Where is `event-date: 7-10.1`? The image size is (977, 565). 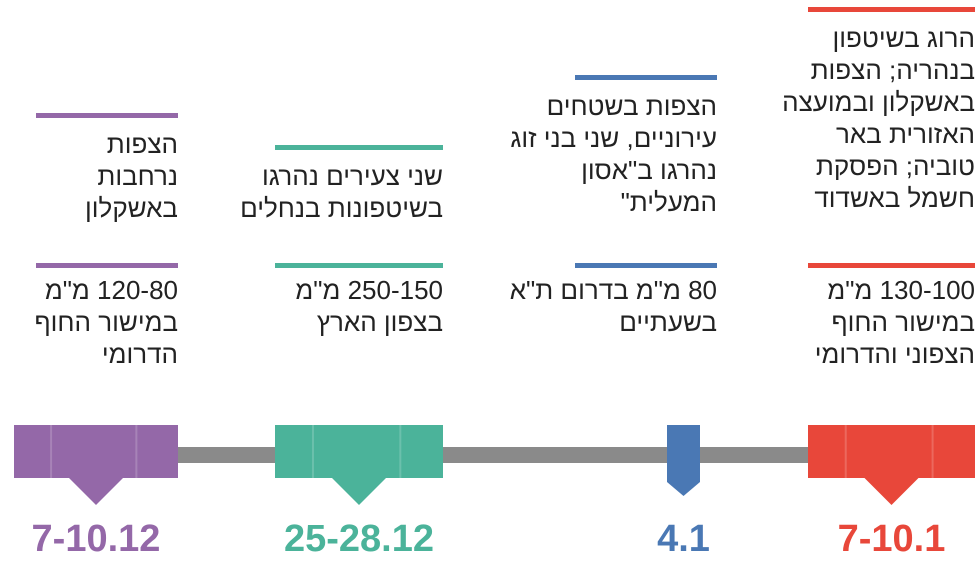 event-date: 7-10.1 is located at coordinates (891, 539).